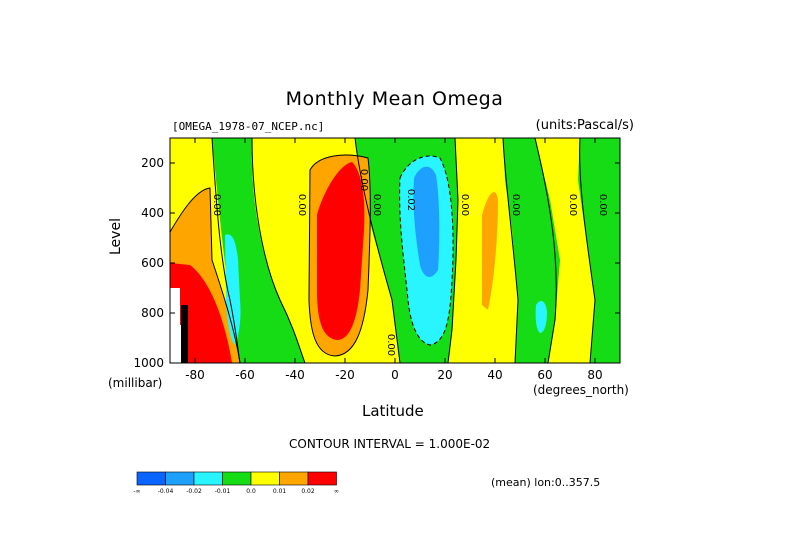 This screenshot has width=789, height=558. I want to click on colorbar-label: -0.01, so click(223, 491).